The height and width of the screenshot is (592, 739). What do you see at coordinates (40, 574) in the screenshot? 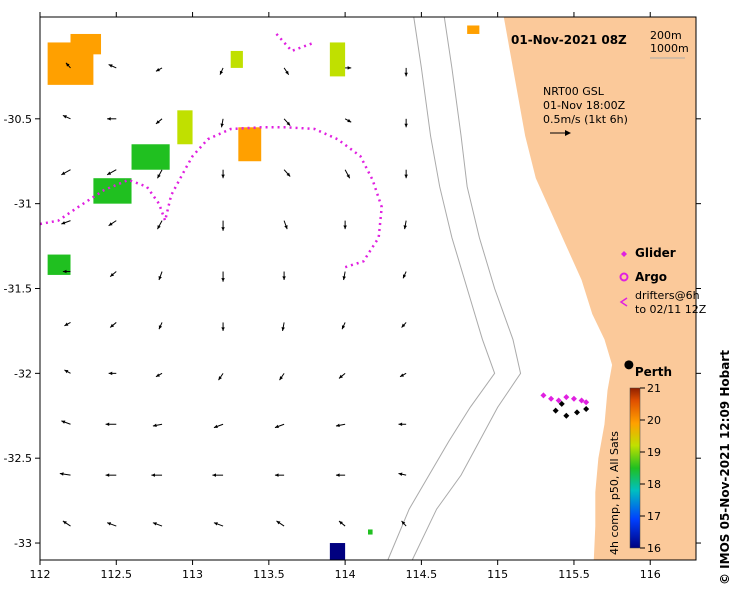
I see `x-tick-label: 112` at bounding box center [40, 574].